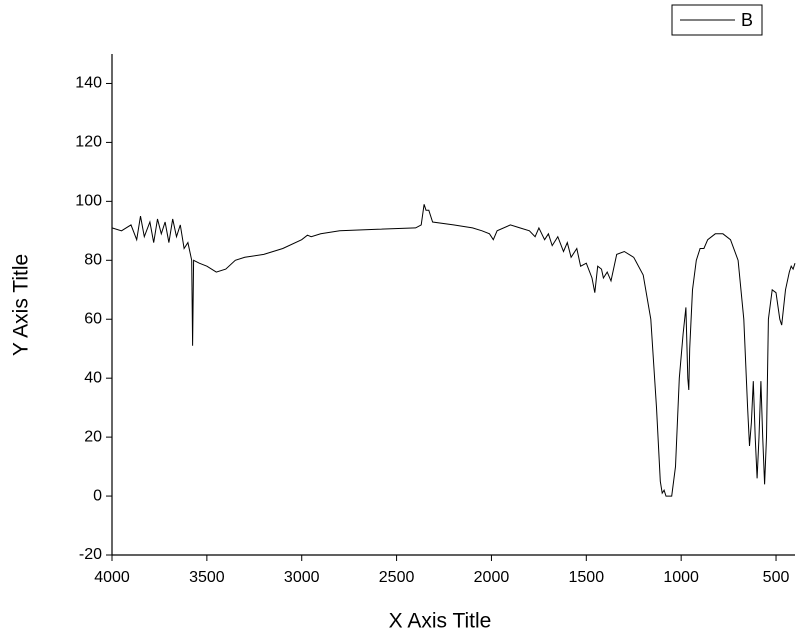 This screenshot has width=800, height=637. Describe the element at coordinates (93, 377) in the screenshot. I see `y-tick-label: 40` at that location.